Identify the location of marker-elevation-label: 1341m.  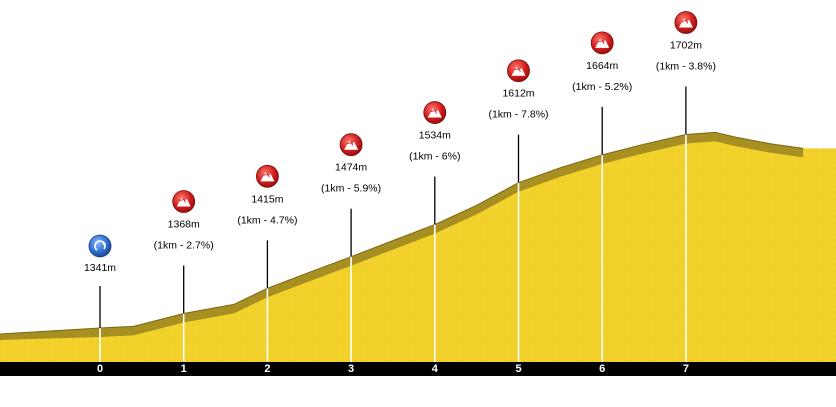
(100, 268).